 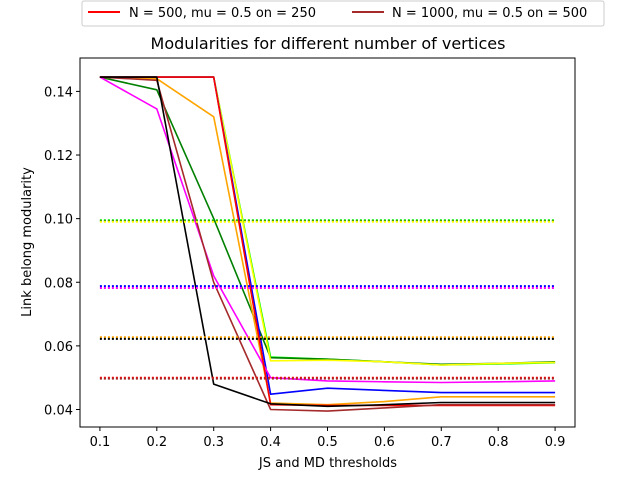 What do you see at coordinates (441, 442) in the screenshot?
I see `x-tick-label-6: 0.7` at bounding box center [441, 442].